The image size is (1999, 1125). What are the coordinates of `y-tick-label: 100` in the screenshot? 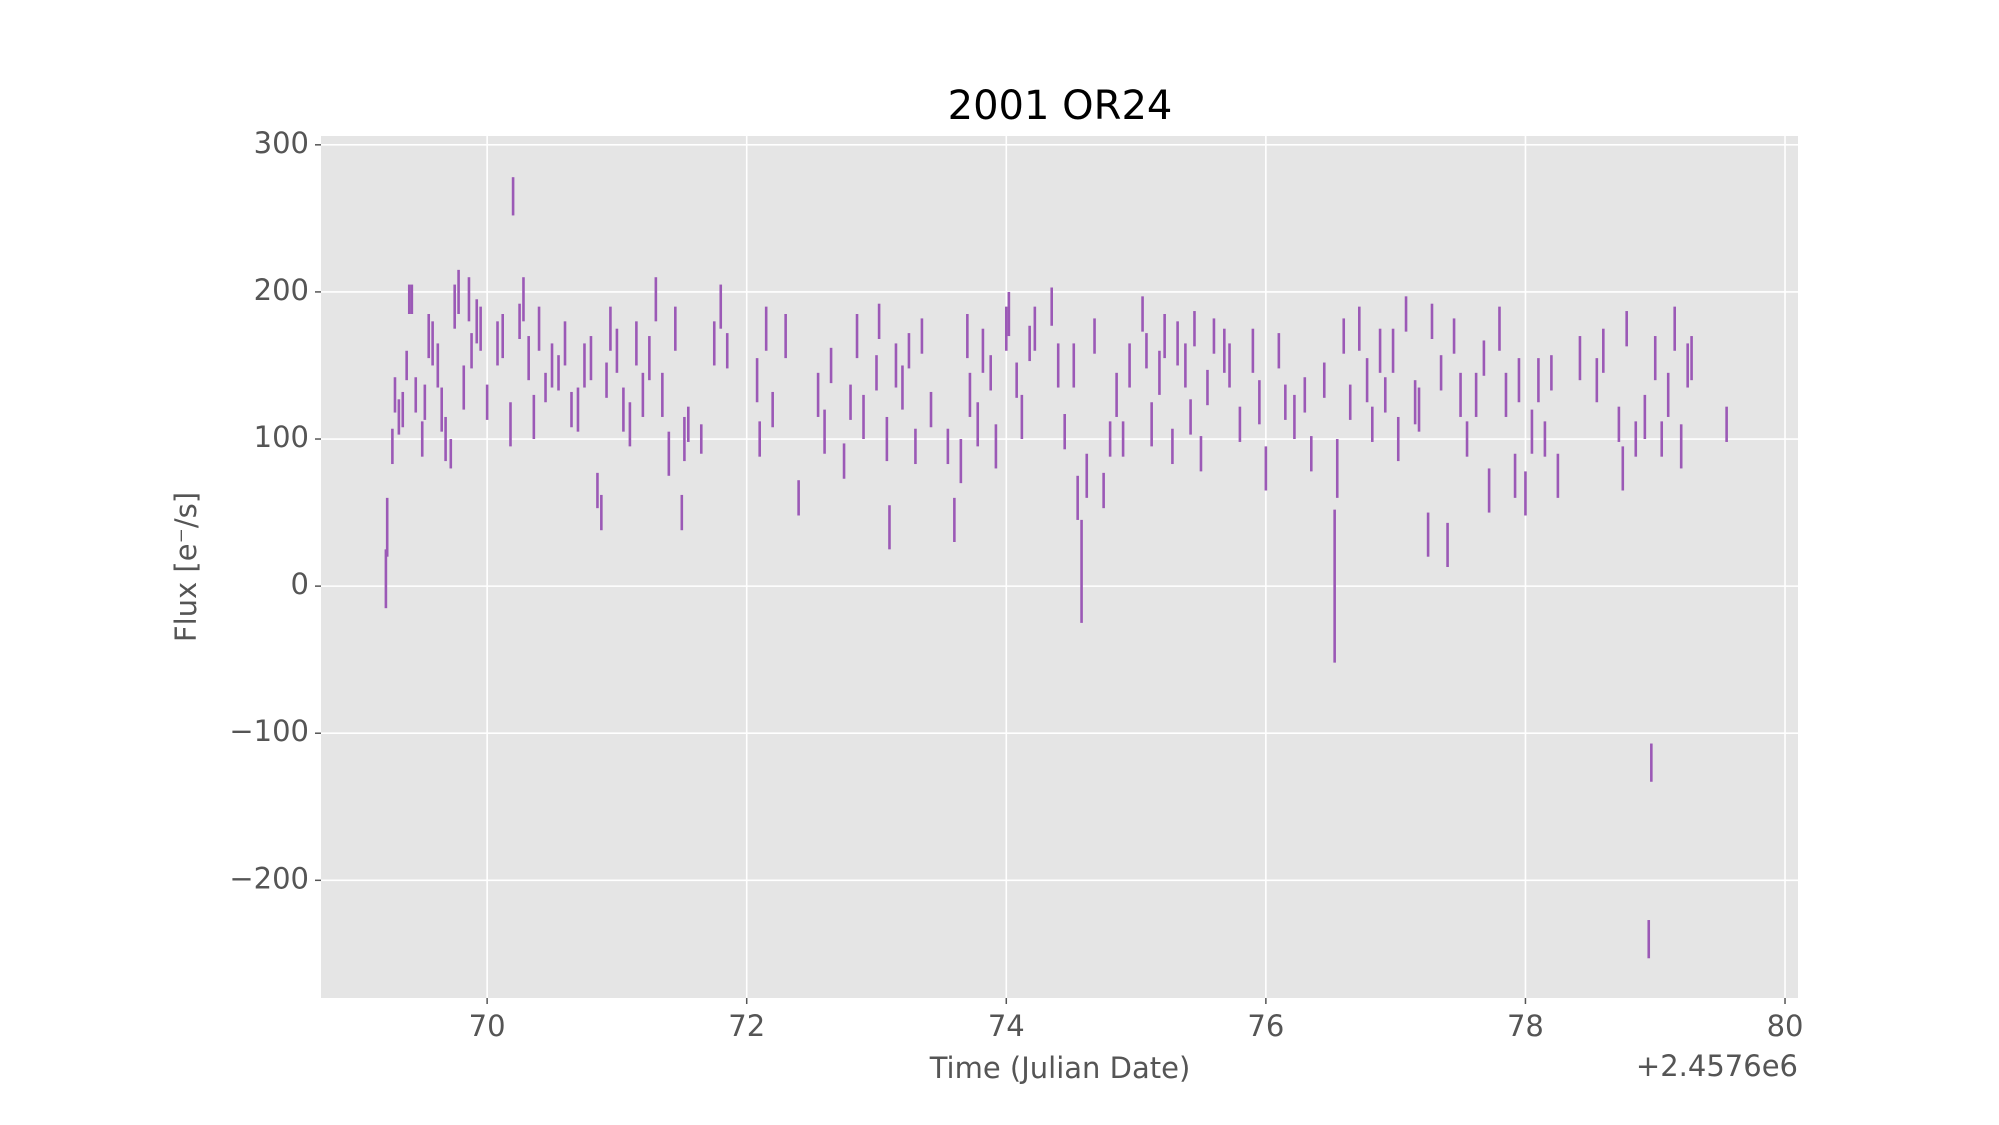 It's located at (281, 437).